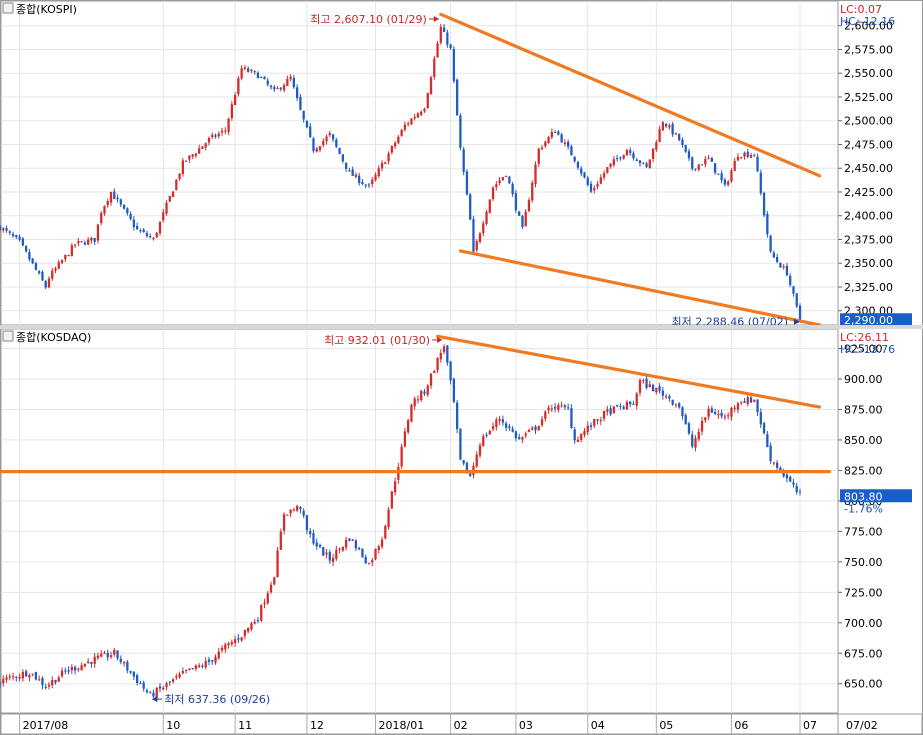 The width and height of the screenshot is (923, 735). Describe the element at coordinates (8, 336) in the screenshot. I see `kosdaq-title-checkbox` at that location.